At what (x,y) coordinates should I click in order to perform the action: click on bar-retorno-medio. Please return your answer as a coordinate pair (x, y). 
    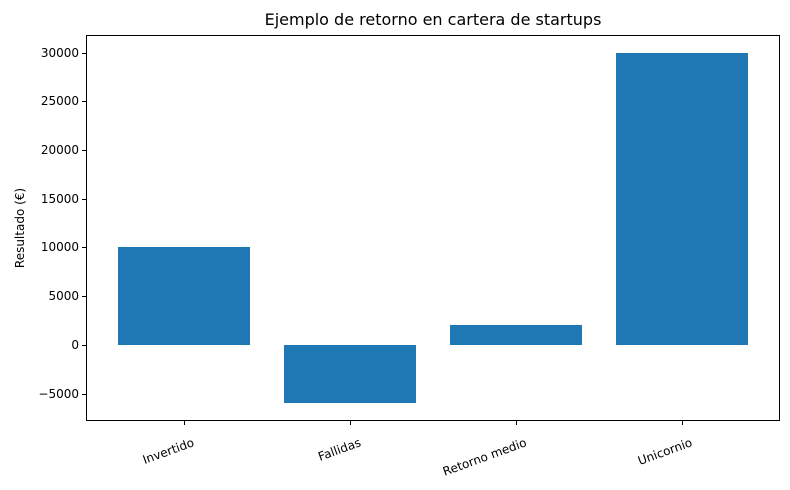
    Looking at the image, I should click on (516, 335).